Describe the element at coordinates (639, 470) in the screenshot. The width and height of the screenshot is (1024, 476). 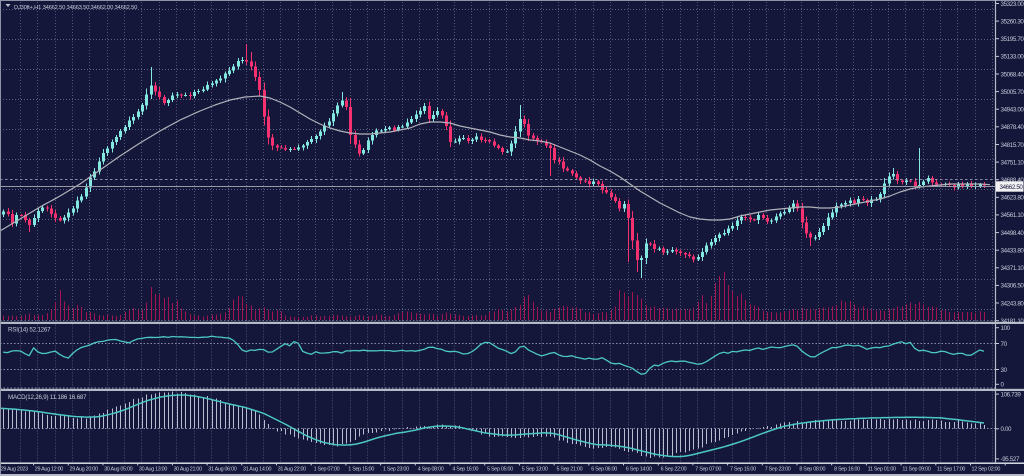
I see `svg-text: 6 Sep 14:00` at that location.